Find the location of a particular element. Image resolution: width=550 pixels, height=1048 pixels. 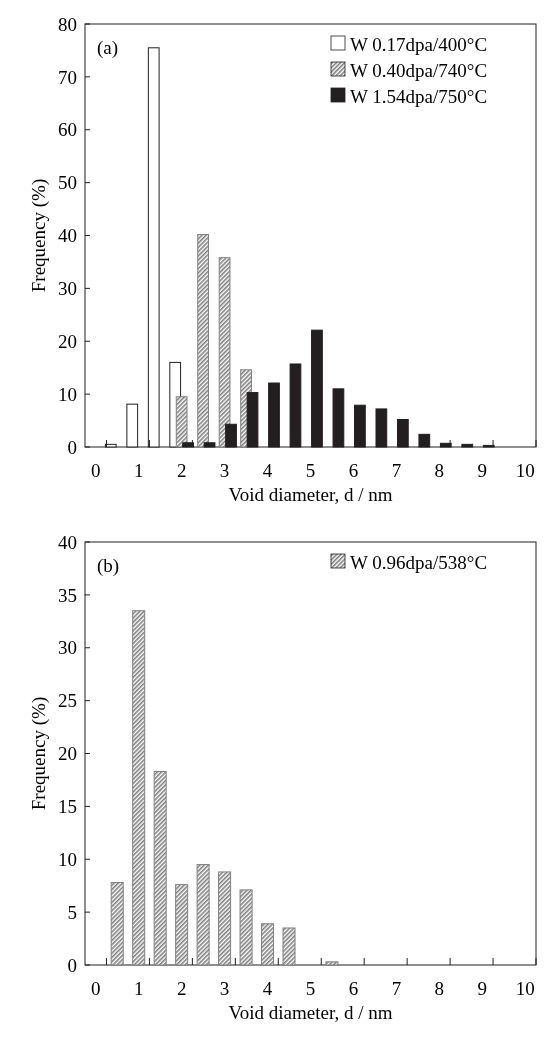

annotation: (a) is located at coordinates (108, 48).